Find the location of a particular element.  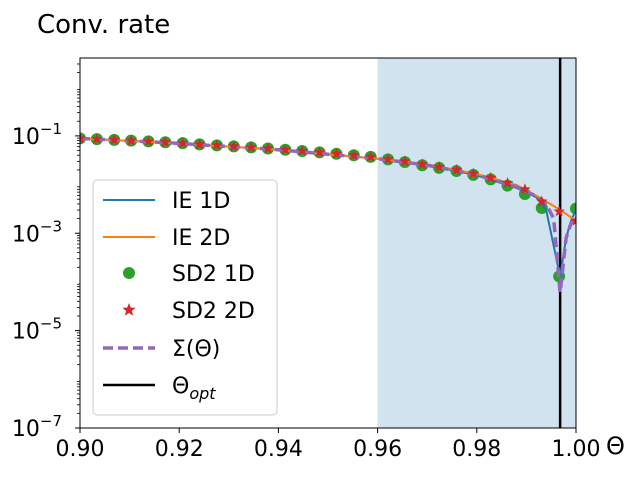

chart-title: Conv. rate is located at coordinates (103, 25).